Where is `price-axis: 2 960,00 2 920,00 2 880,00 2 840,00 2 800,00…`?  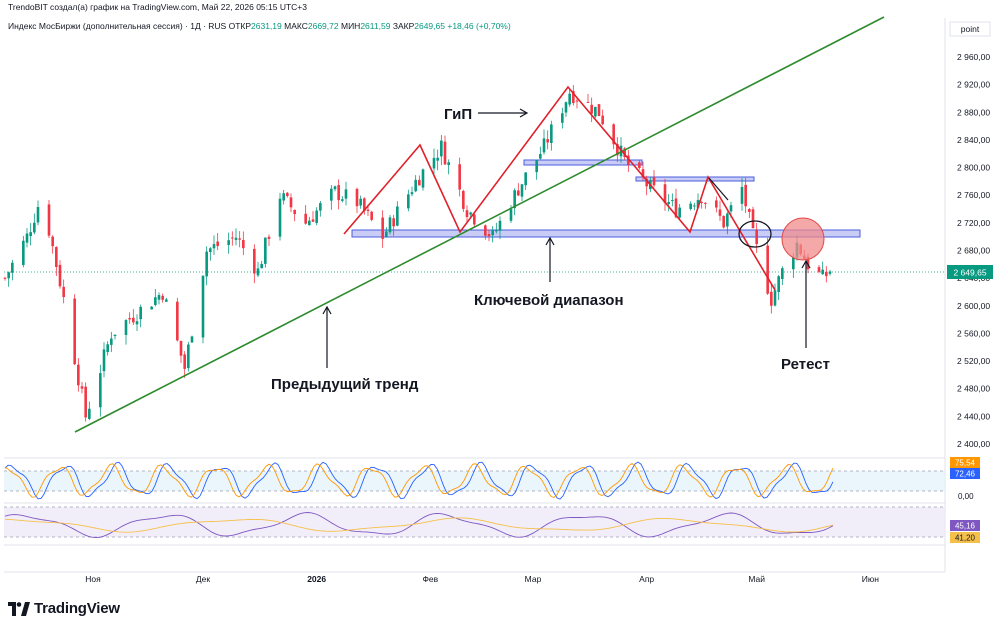 price-axis: 2 960,00 2 920,00 2 880,00 2 840,00 2 800,00… is located at coordinates (973, 250).